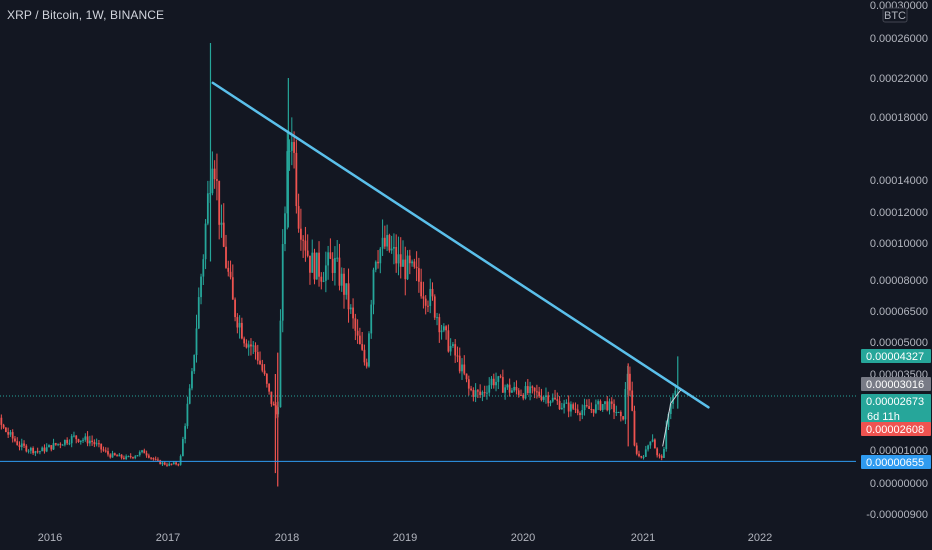  Describe the element at coordinates (895, 402) in the screenshot. I see `price-badge-value: 0.00002673` at that location.